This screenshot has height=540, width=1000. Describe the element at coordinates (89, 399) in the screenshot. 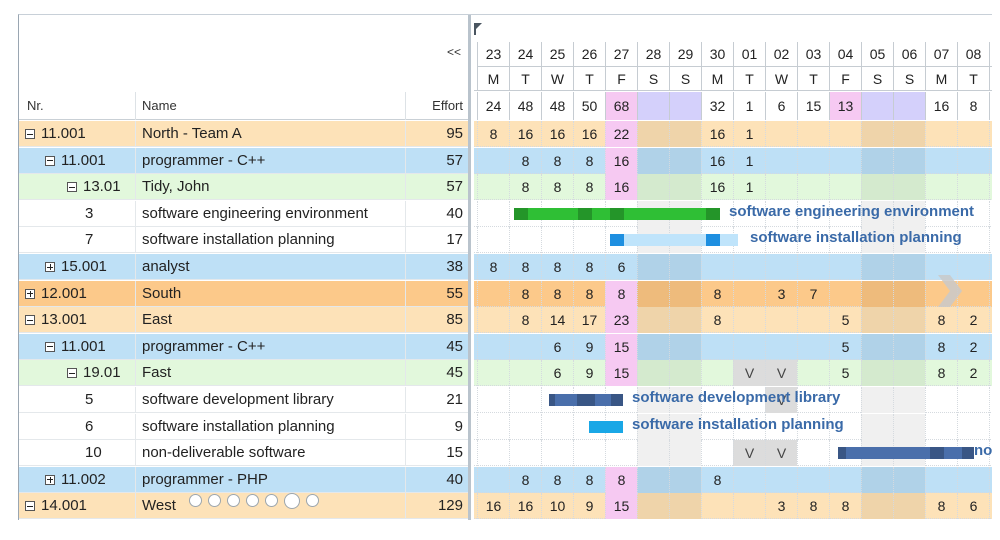

I see `row-nr-text: 5` at that location.